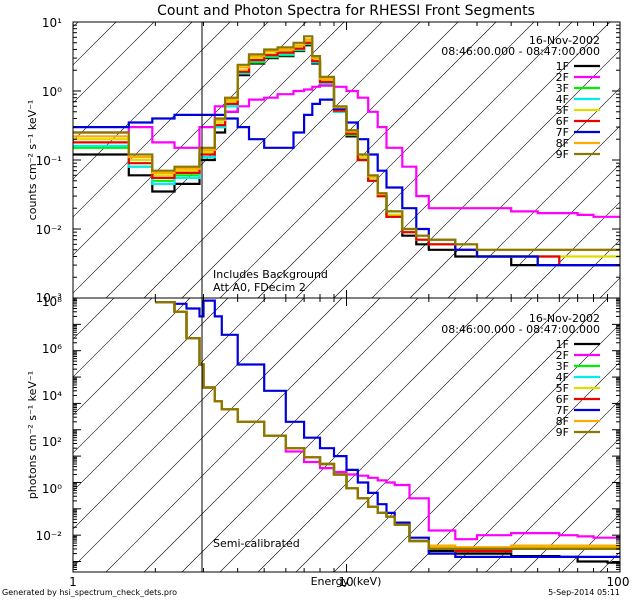  I want to click on counts-legend-label: 1F, so click(562, 66).